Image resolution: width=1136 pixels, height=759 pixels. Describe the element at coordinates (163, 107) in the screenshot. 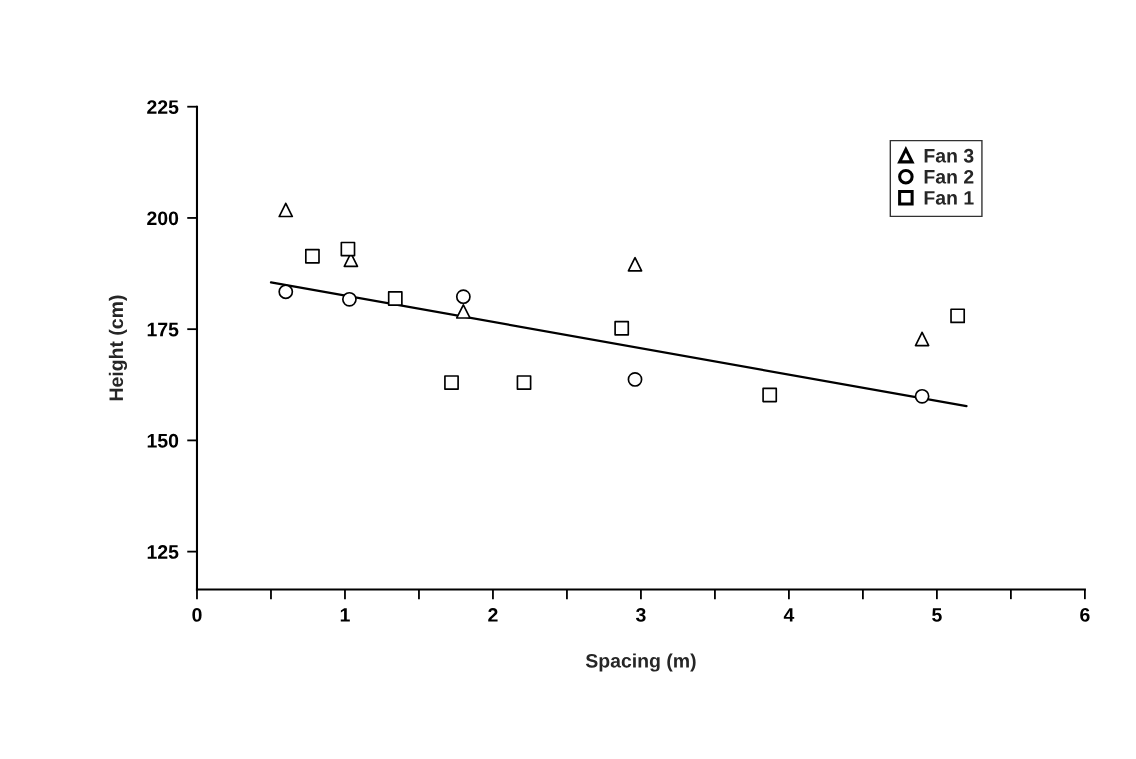

I see `y-tick-label: 225` at that location.